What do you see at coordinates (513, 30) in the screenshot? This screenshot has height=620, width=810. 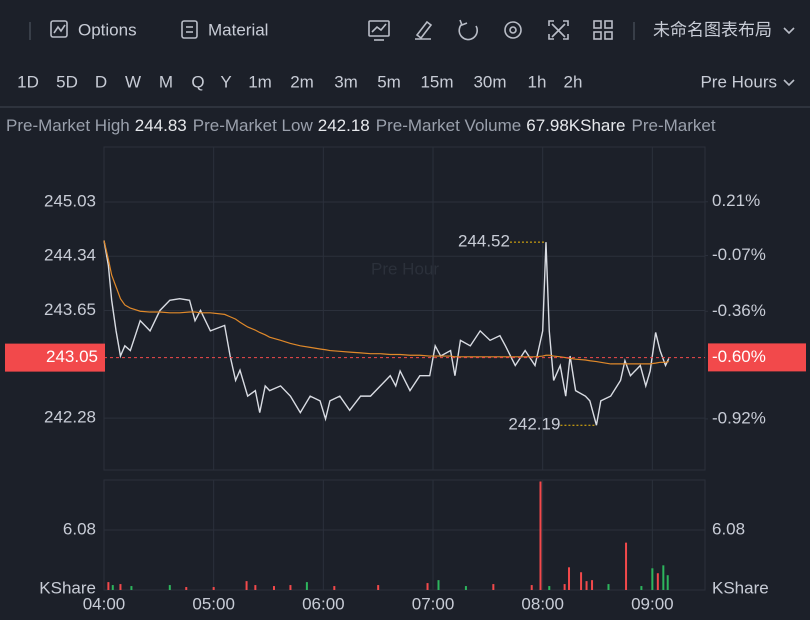 I see `settings-icon` at bounding box center [513, 30].